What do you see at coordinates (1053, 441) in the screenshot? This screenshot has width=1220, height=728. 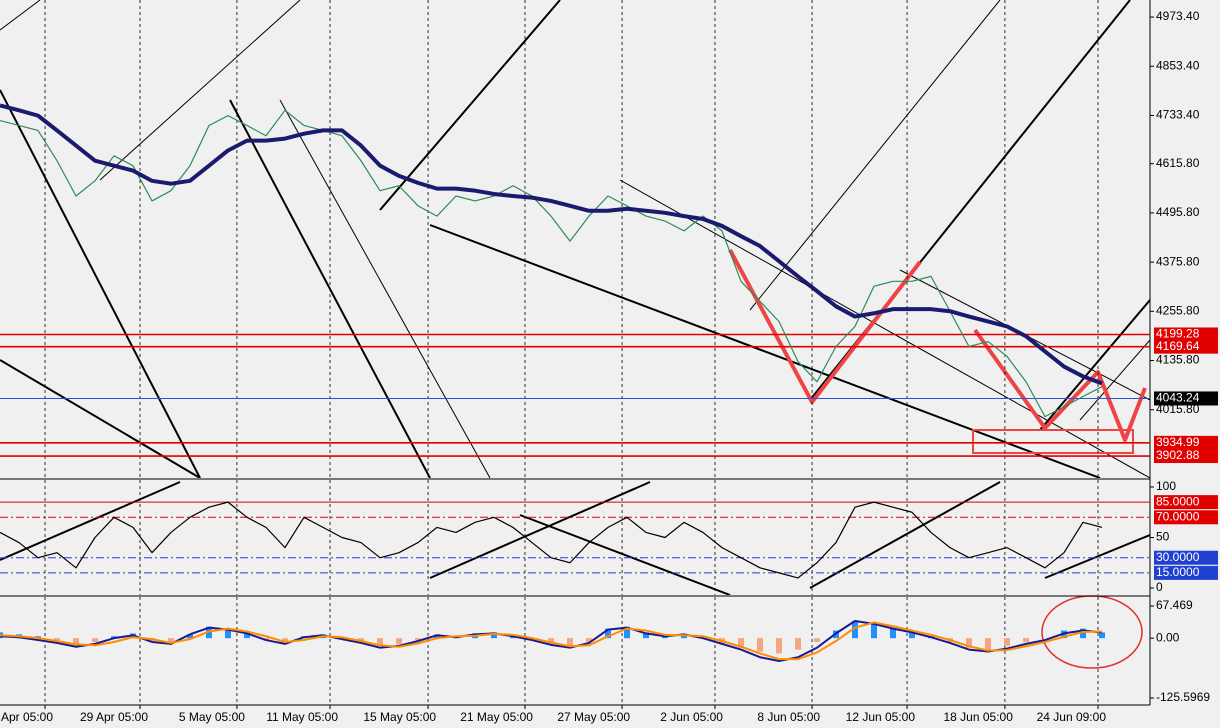 I see `highlight-box` at bounding box center [1053, 441].